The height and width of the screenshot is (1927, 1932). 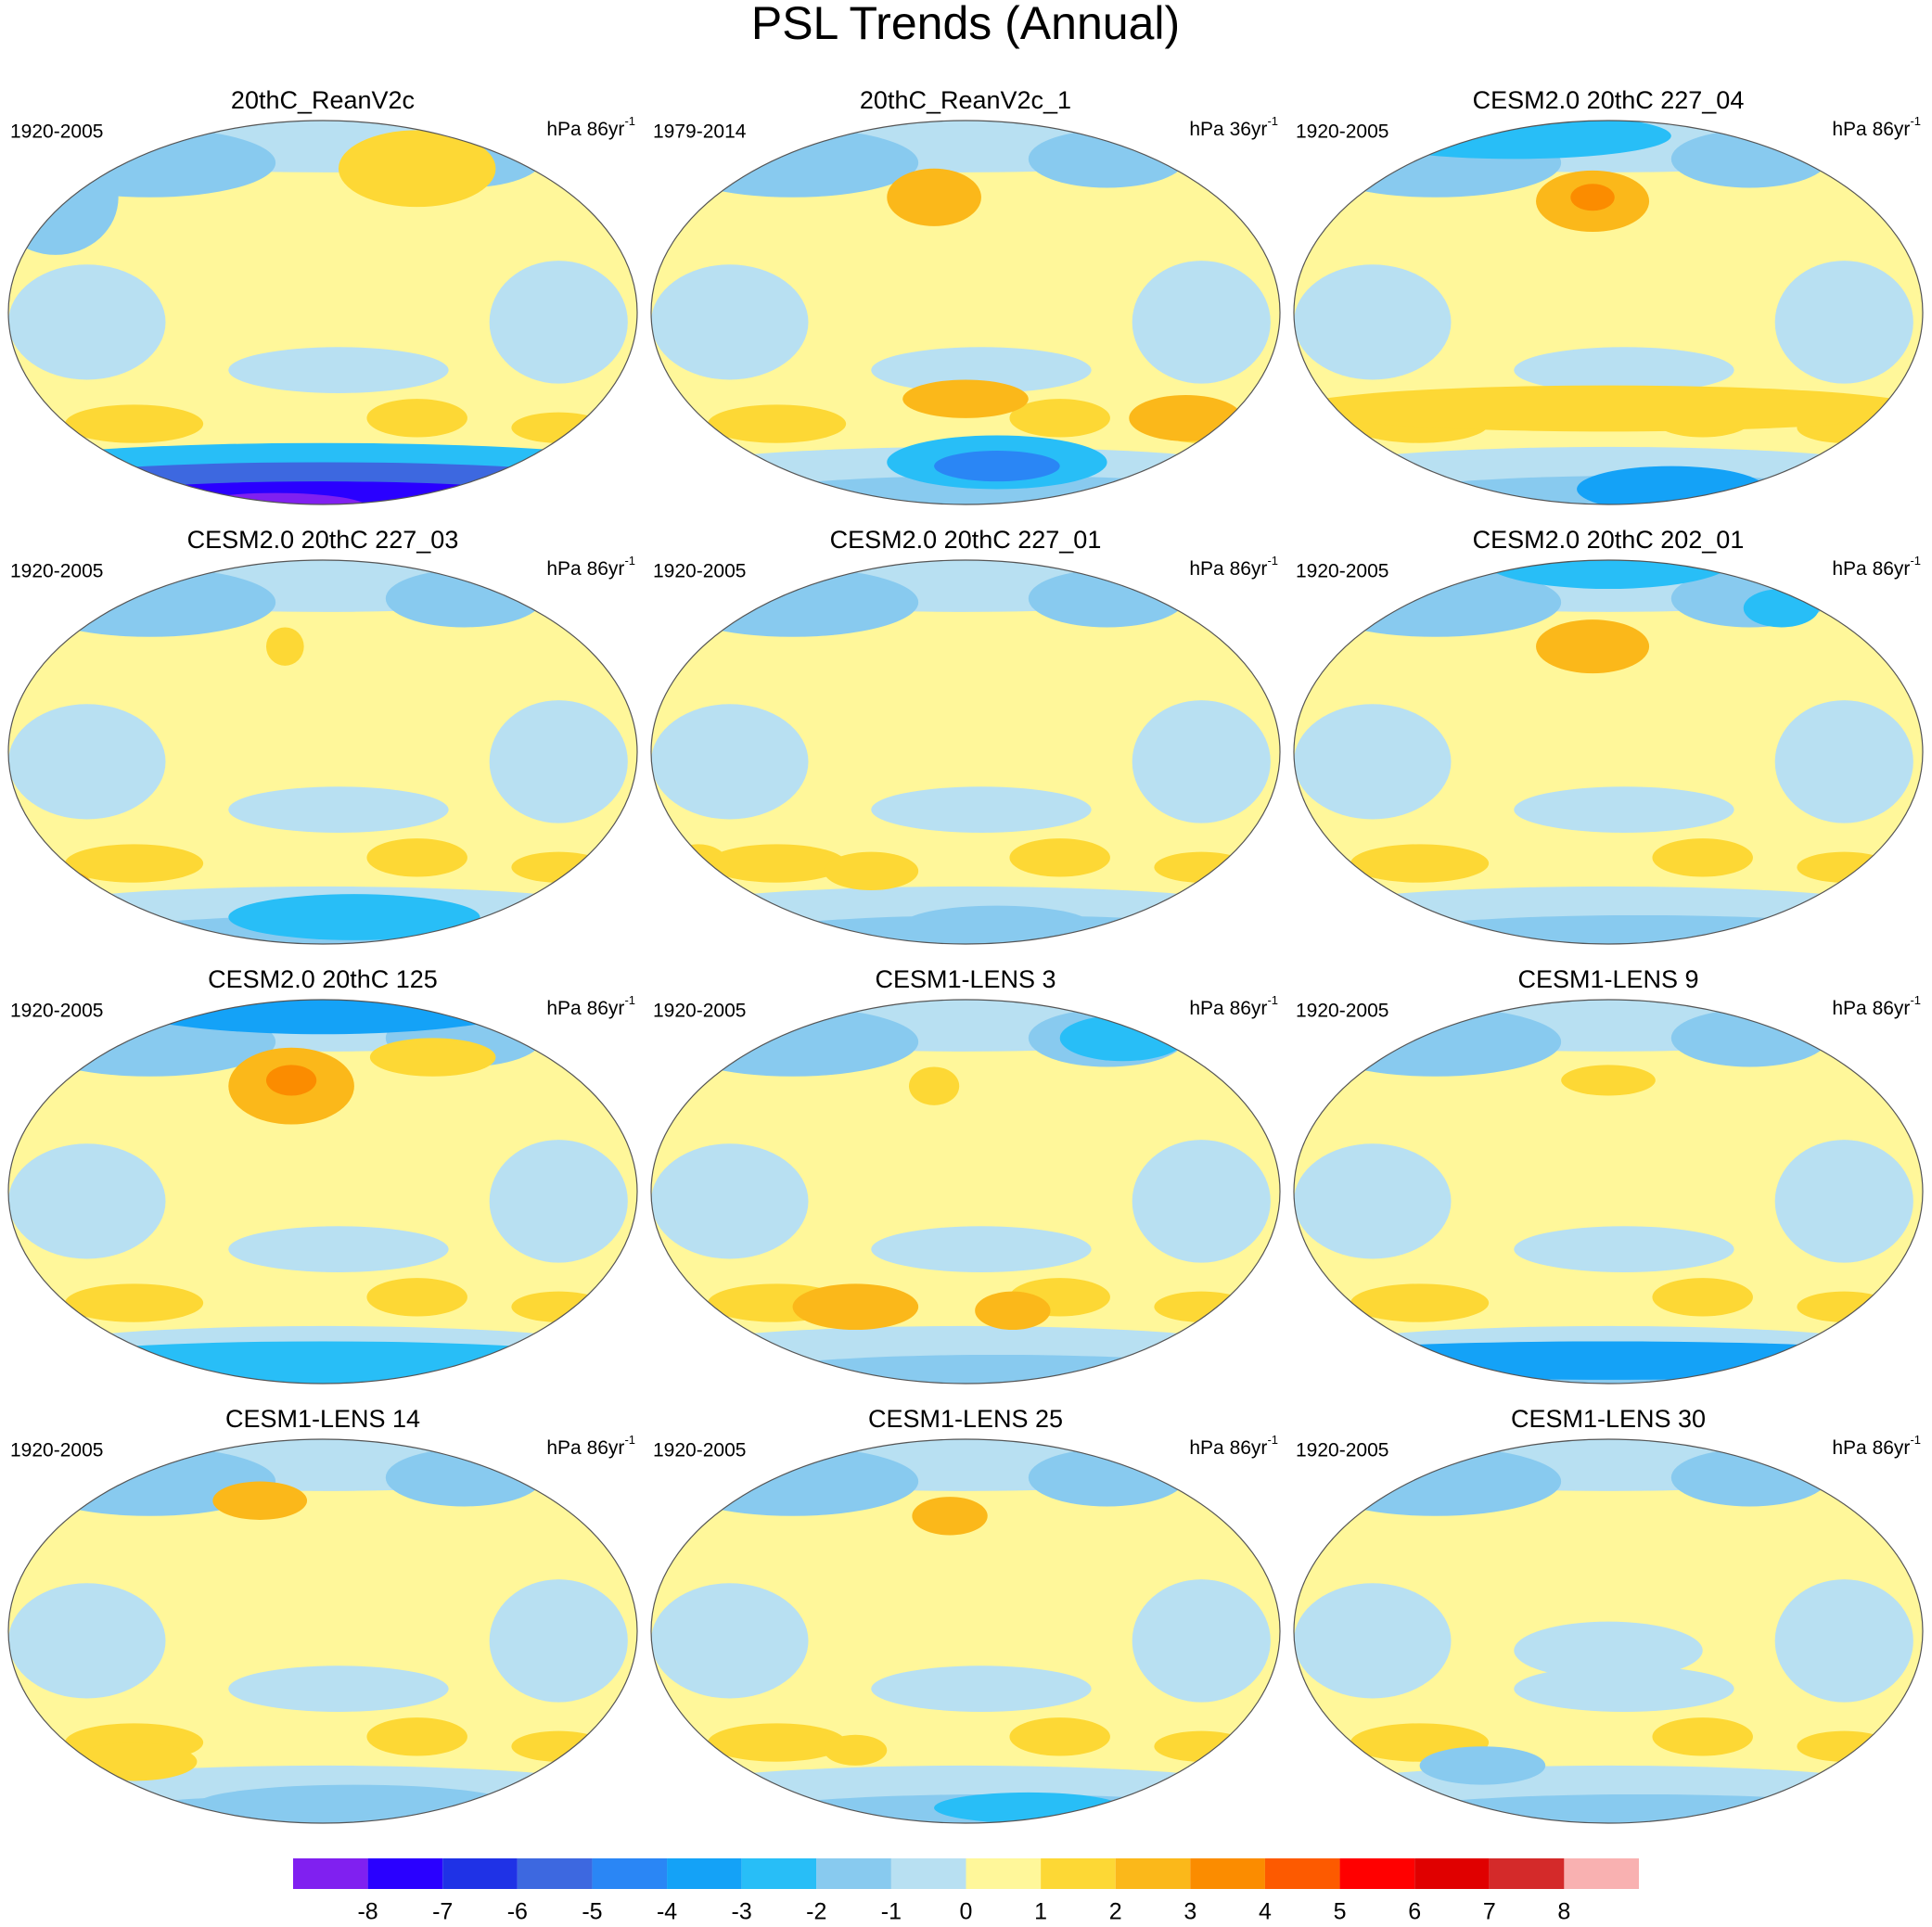 What do you see at coordinates (891, 1912) in the screenshot?
I see `colorbar-label: -1` at bounding box center [891, 1912].